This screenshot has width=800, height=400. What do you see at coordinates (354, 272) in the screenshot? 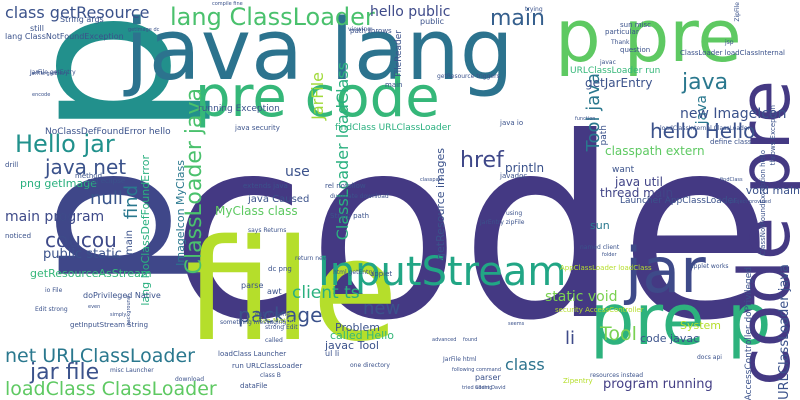
I see `cloud-word: html getEntry` at bounding box center [354, 272].